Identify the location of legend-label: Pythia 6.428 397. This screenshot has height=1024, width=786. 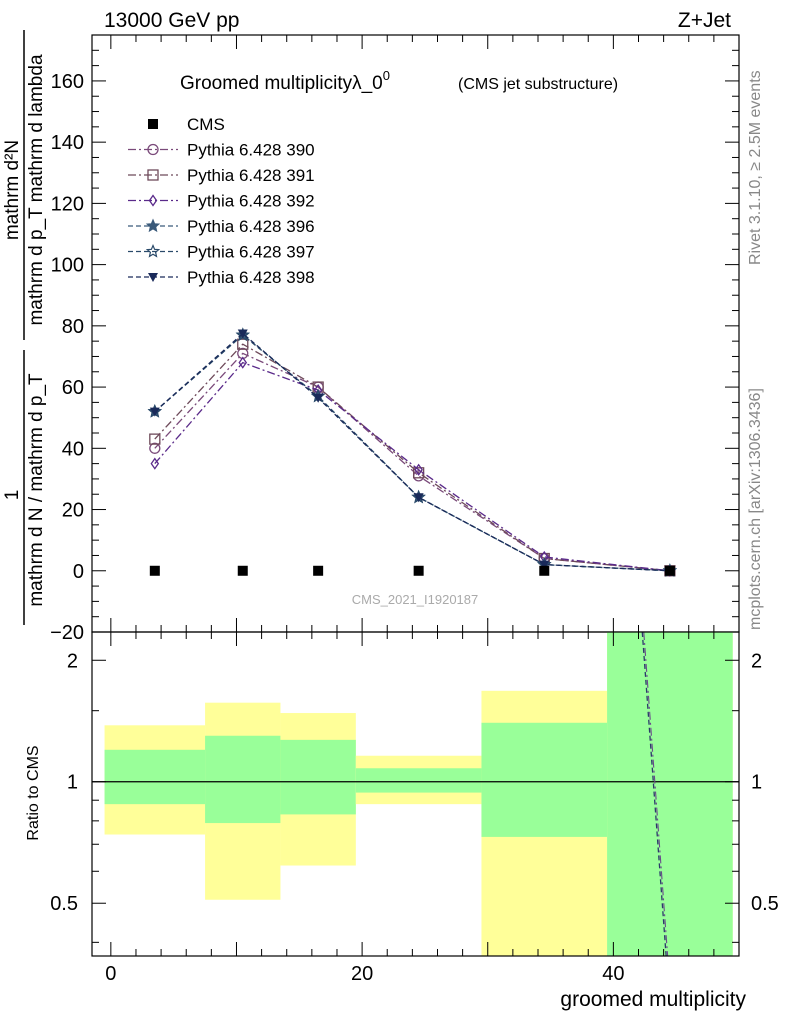
(251, 252).